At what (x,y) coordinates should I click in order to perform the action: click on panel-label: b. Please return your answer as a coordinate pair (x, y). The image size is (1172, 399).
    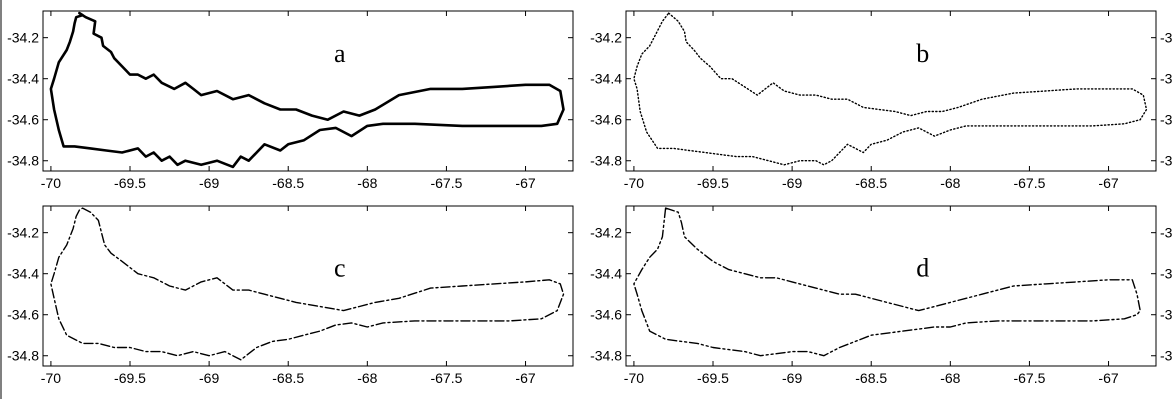
    Looking at the image, I should click on (922, 53).